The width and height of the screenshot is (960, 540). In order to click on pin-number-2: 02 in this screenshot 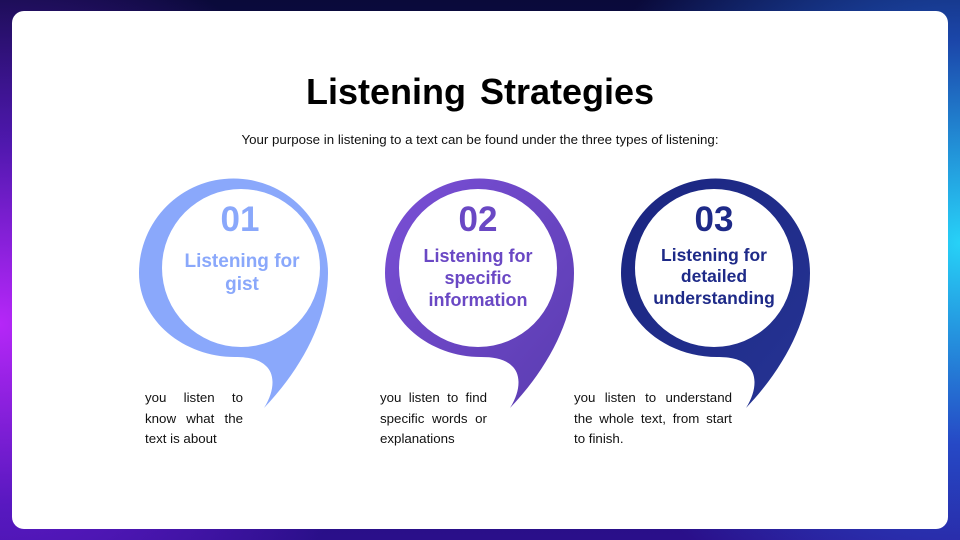, I will do `click(478, 219)`.